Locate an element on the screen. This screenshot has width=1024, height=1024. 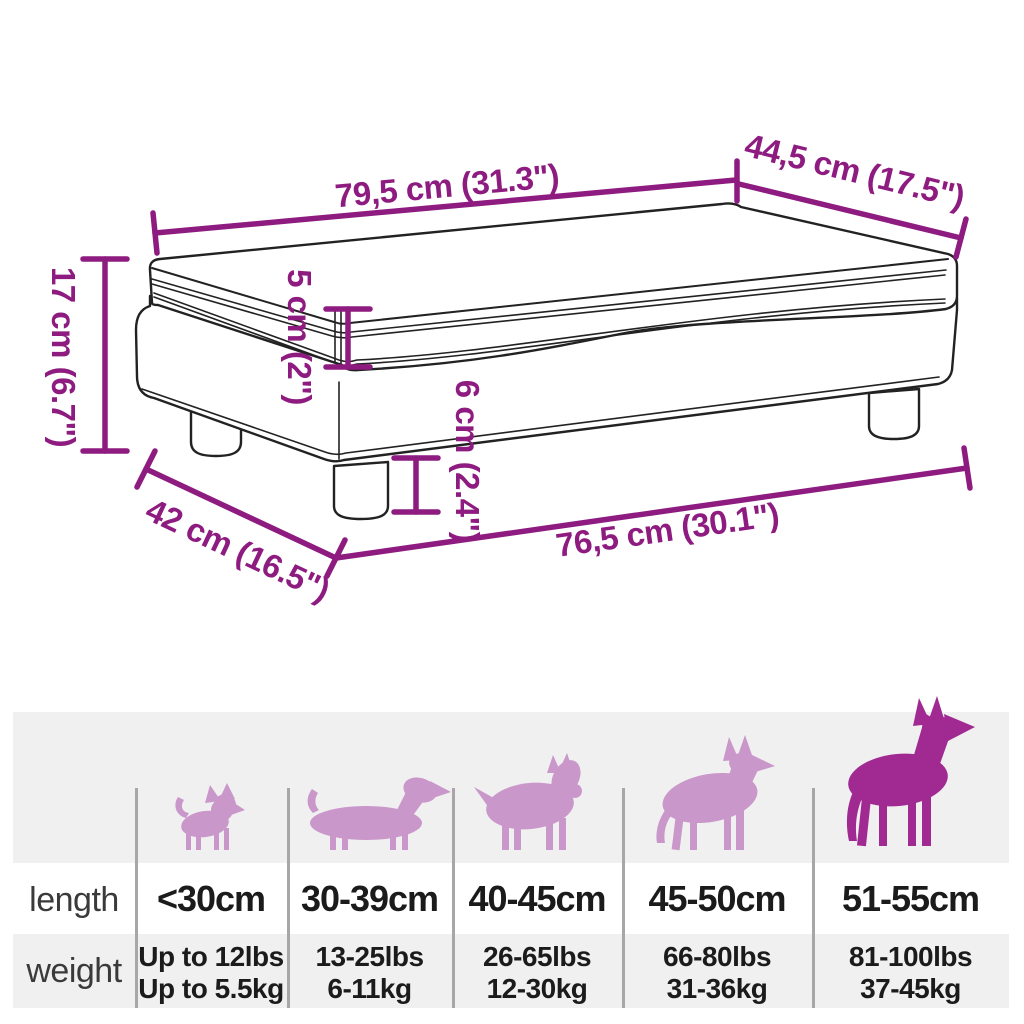
length-row-label: length is located at coordinates (74, 900).